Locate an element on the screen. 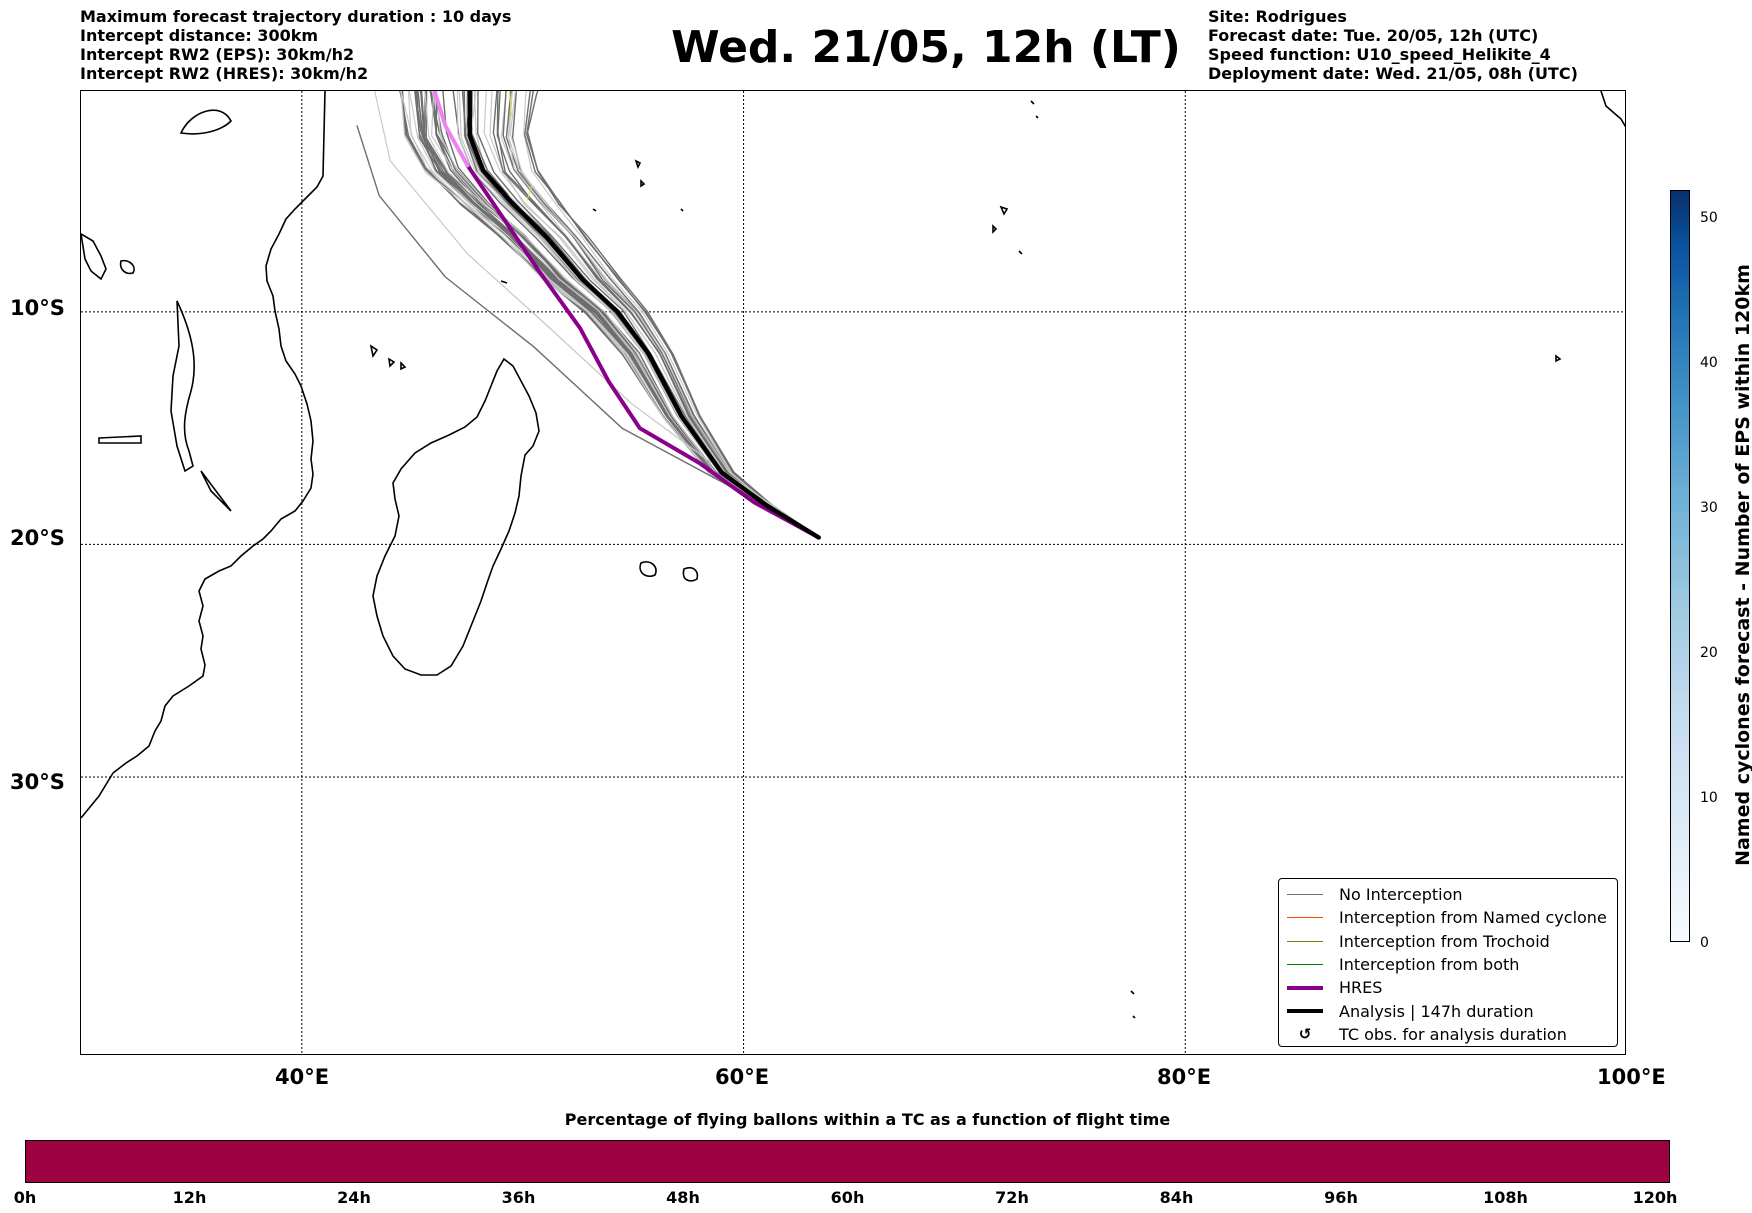 The height and width of the screenshot is (1213, 1752). colorbar-tick: 0 is located at coordinates (1704, 943).